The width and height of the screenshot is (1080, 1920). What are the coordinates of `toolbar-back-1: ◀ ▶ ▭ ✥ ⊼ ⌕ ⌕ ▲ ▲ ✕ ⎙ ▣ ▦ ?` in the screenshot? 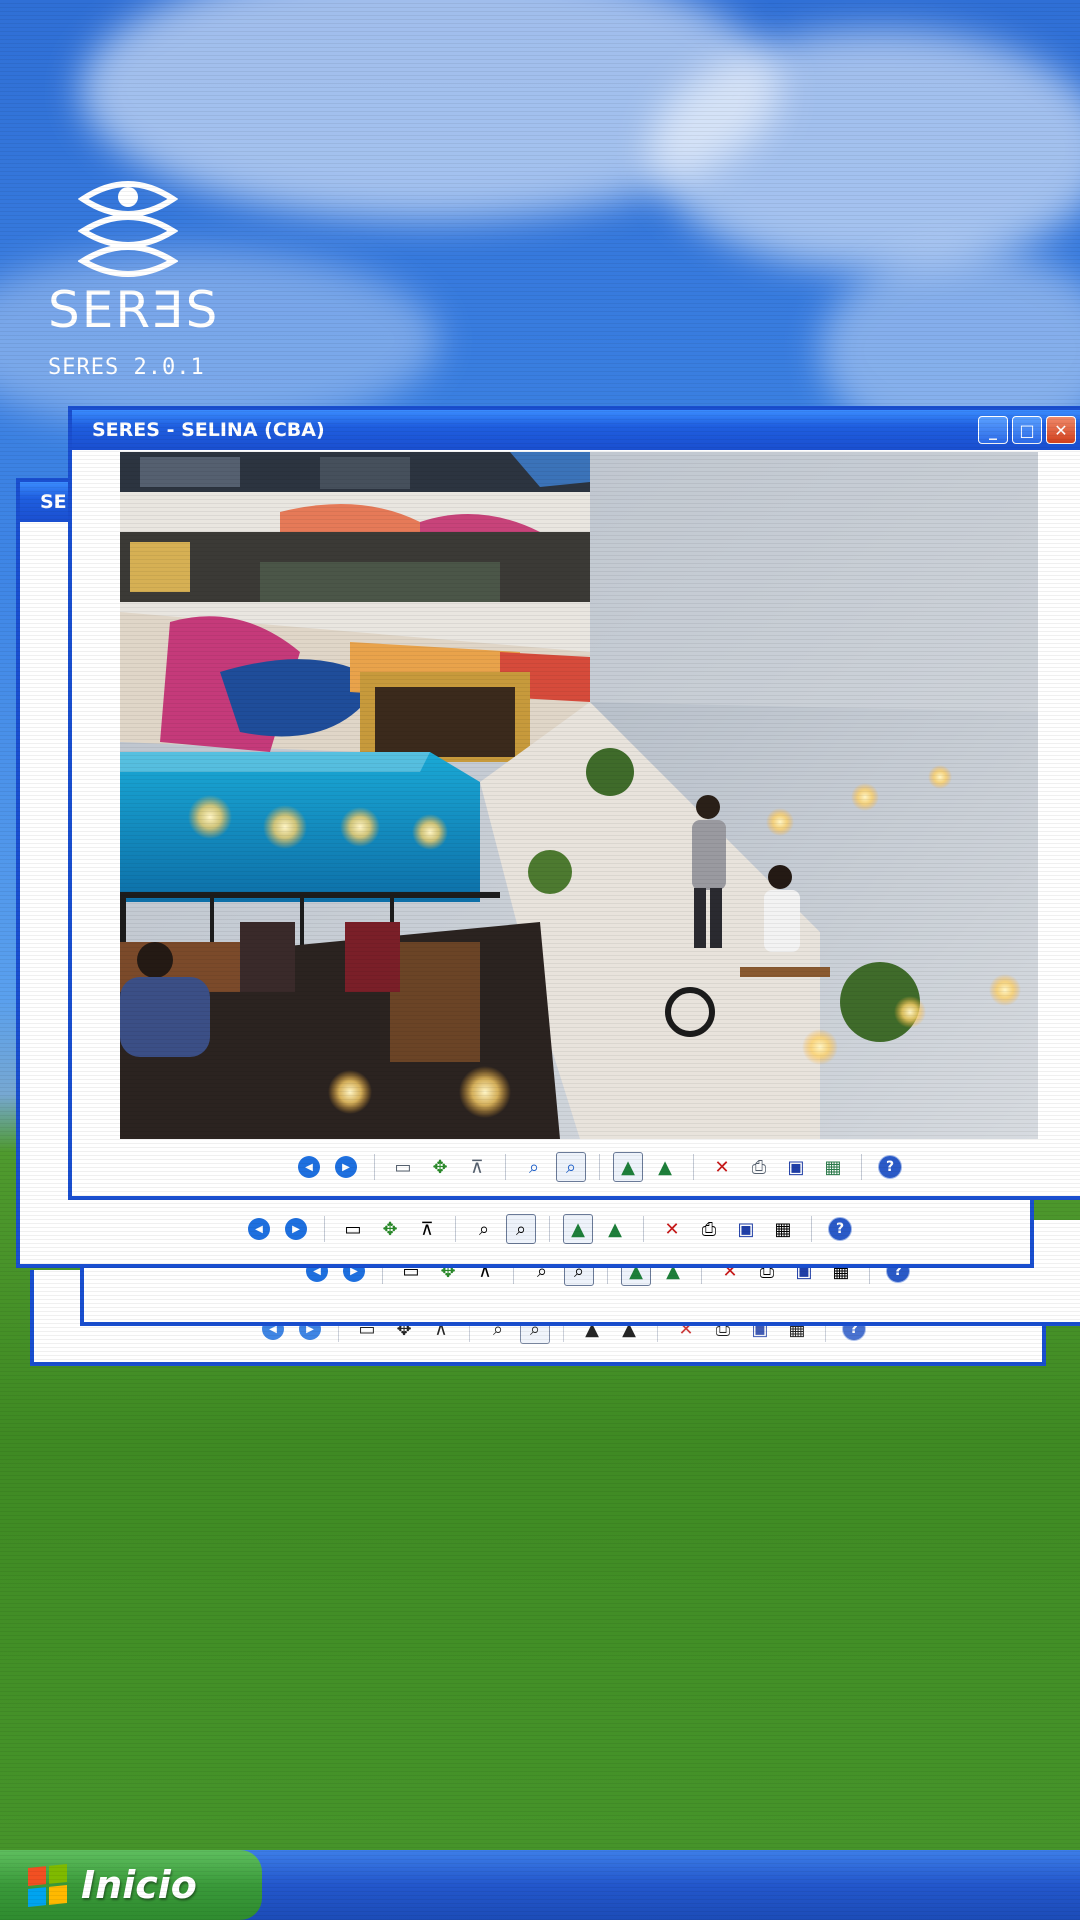 It's located at (549, 1229).